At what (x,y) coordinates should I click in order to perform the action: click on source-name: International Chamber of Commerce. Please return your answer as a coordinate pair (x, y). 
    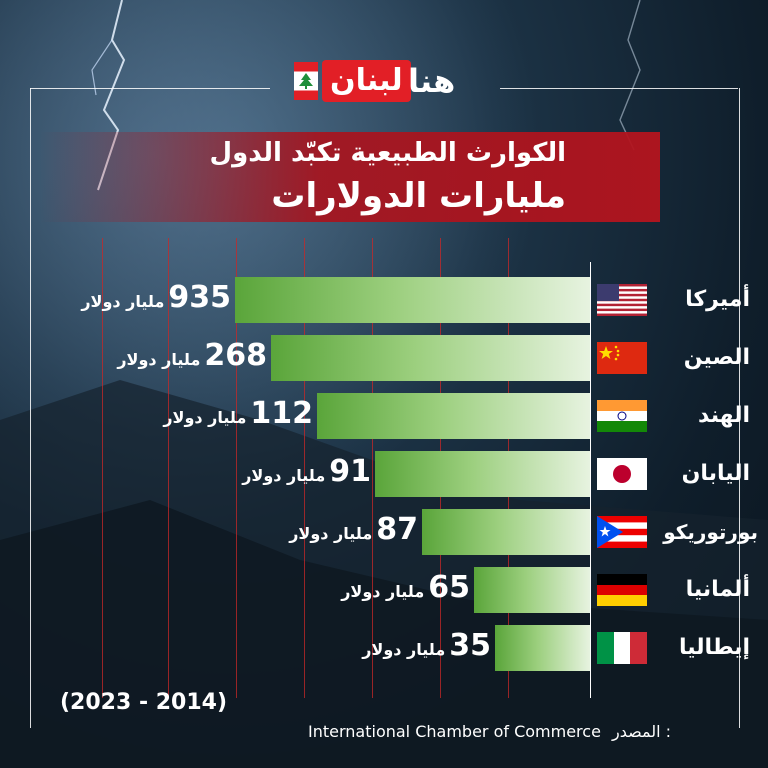
    Looking at the image, I should click on (454, 731).